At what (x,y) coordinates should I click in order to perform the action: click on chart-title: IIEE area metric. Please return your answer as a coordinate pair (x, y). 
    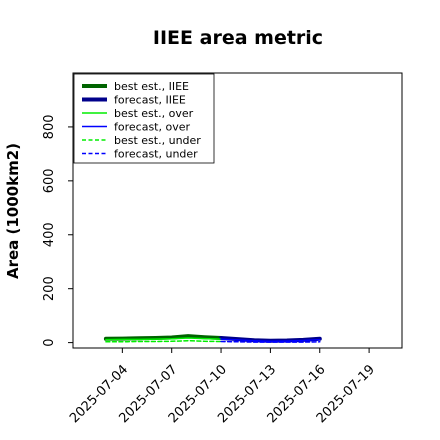
    Looking at the image, I should click on (238, 38).